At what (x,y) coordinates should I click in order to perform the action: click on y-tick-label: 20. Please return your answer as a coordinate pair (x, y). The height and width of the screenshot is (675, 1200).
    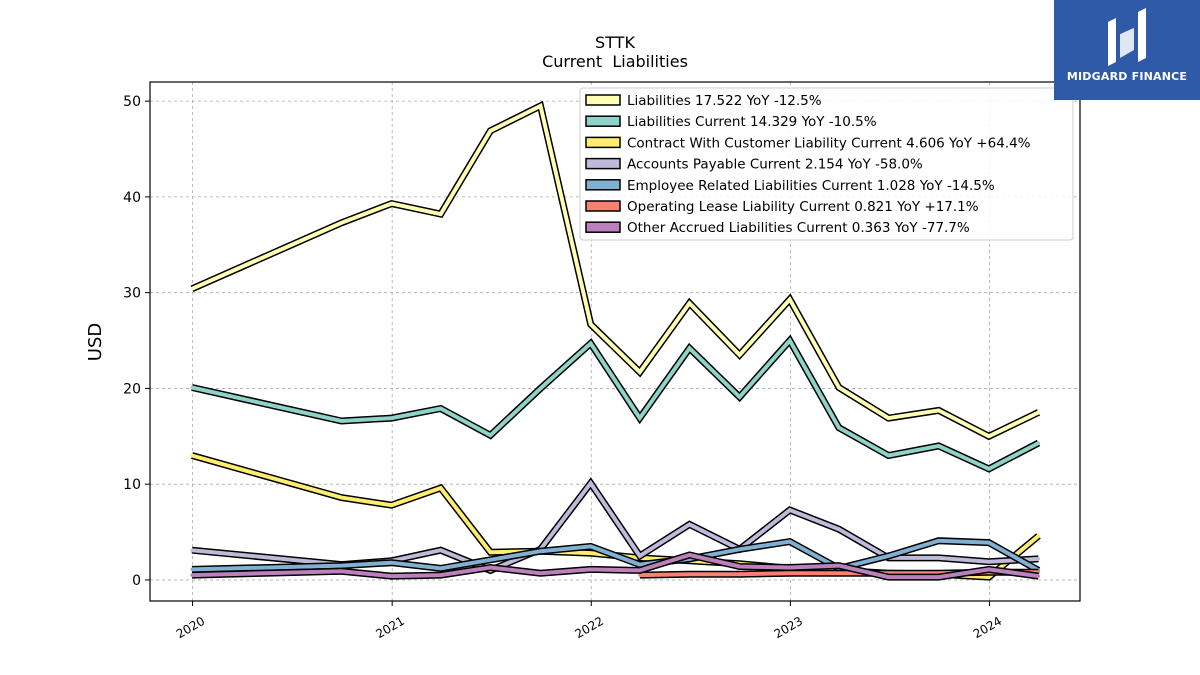
    Looking at the image, I should click on (132, 389).